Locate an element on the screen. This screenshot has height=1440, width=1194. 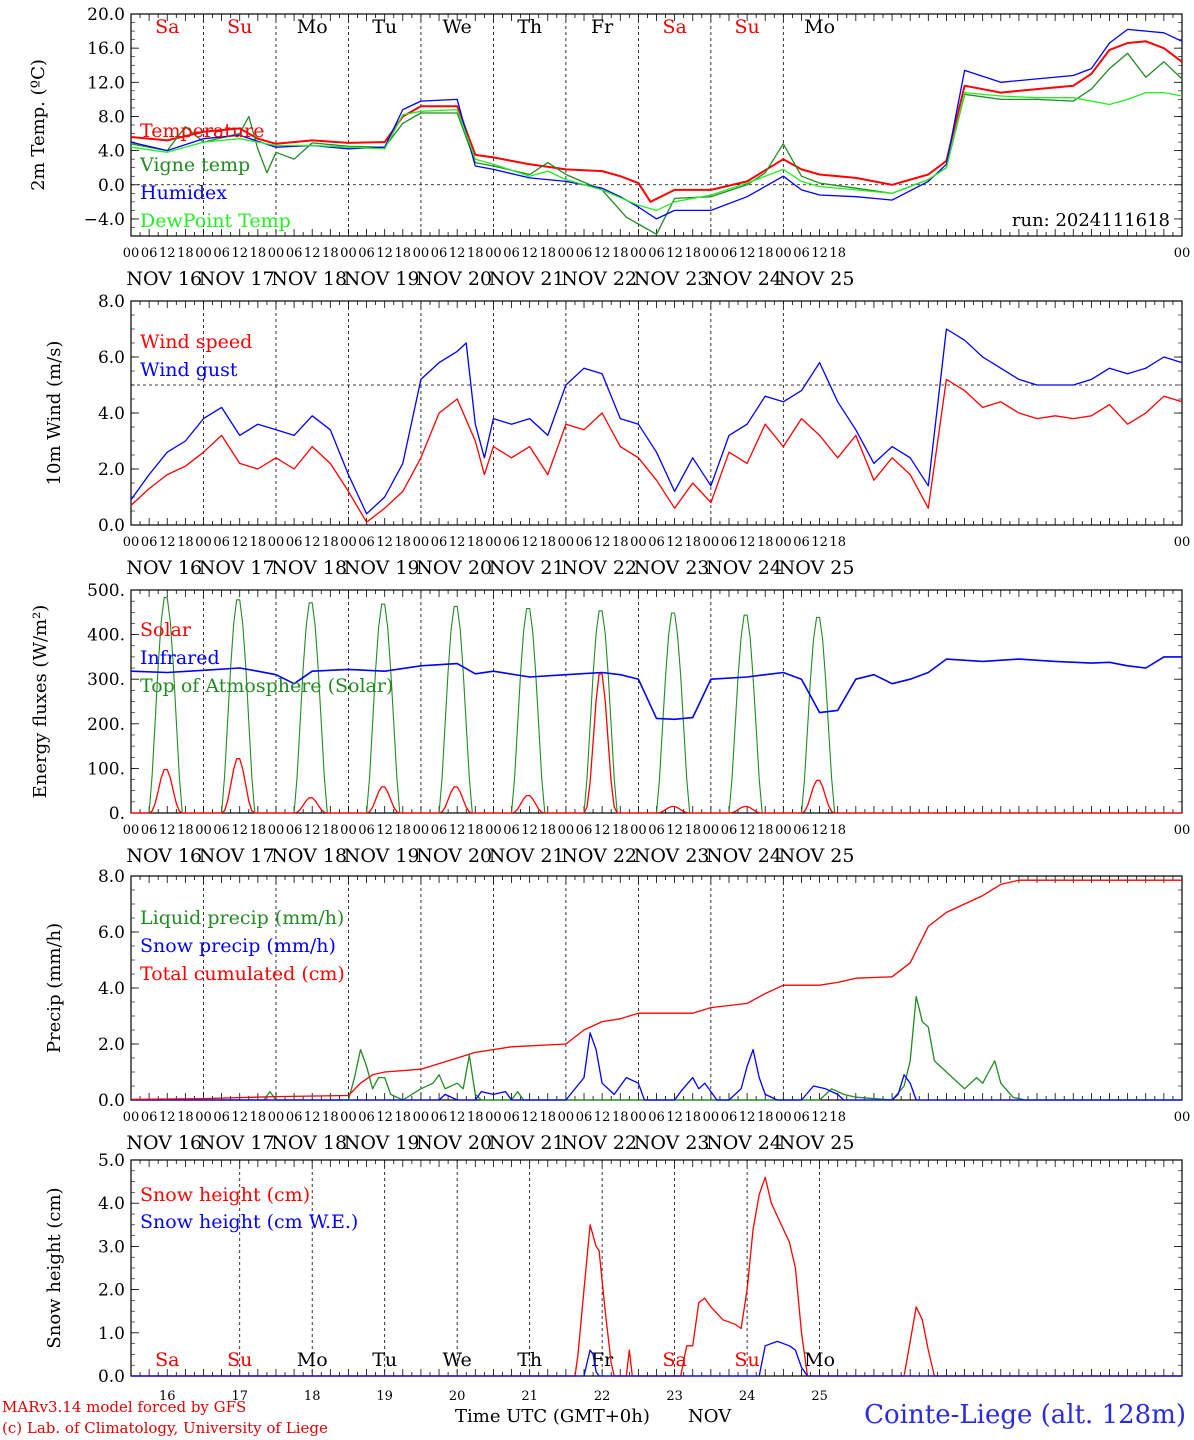
y-tick-label: 3.0 is located at coordinates (111, 1247).